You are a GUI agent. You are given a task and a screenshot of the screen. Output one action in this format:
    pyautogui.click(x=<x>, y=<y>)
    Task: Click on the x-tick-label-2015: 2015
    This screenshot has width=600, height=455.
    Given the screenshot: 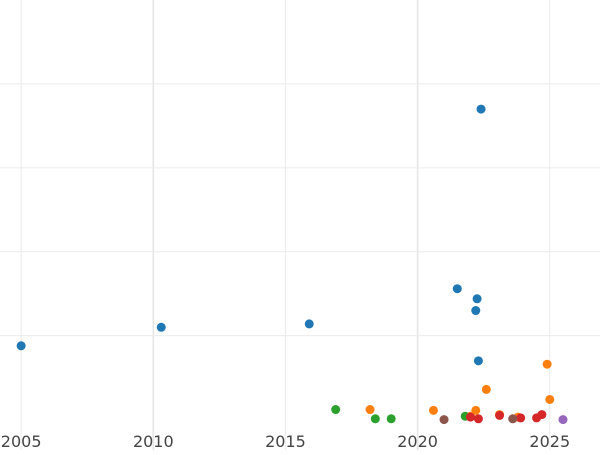 What is the action you would take?
    pyautogui.click(x=285, y=441)
    